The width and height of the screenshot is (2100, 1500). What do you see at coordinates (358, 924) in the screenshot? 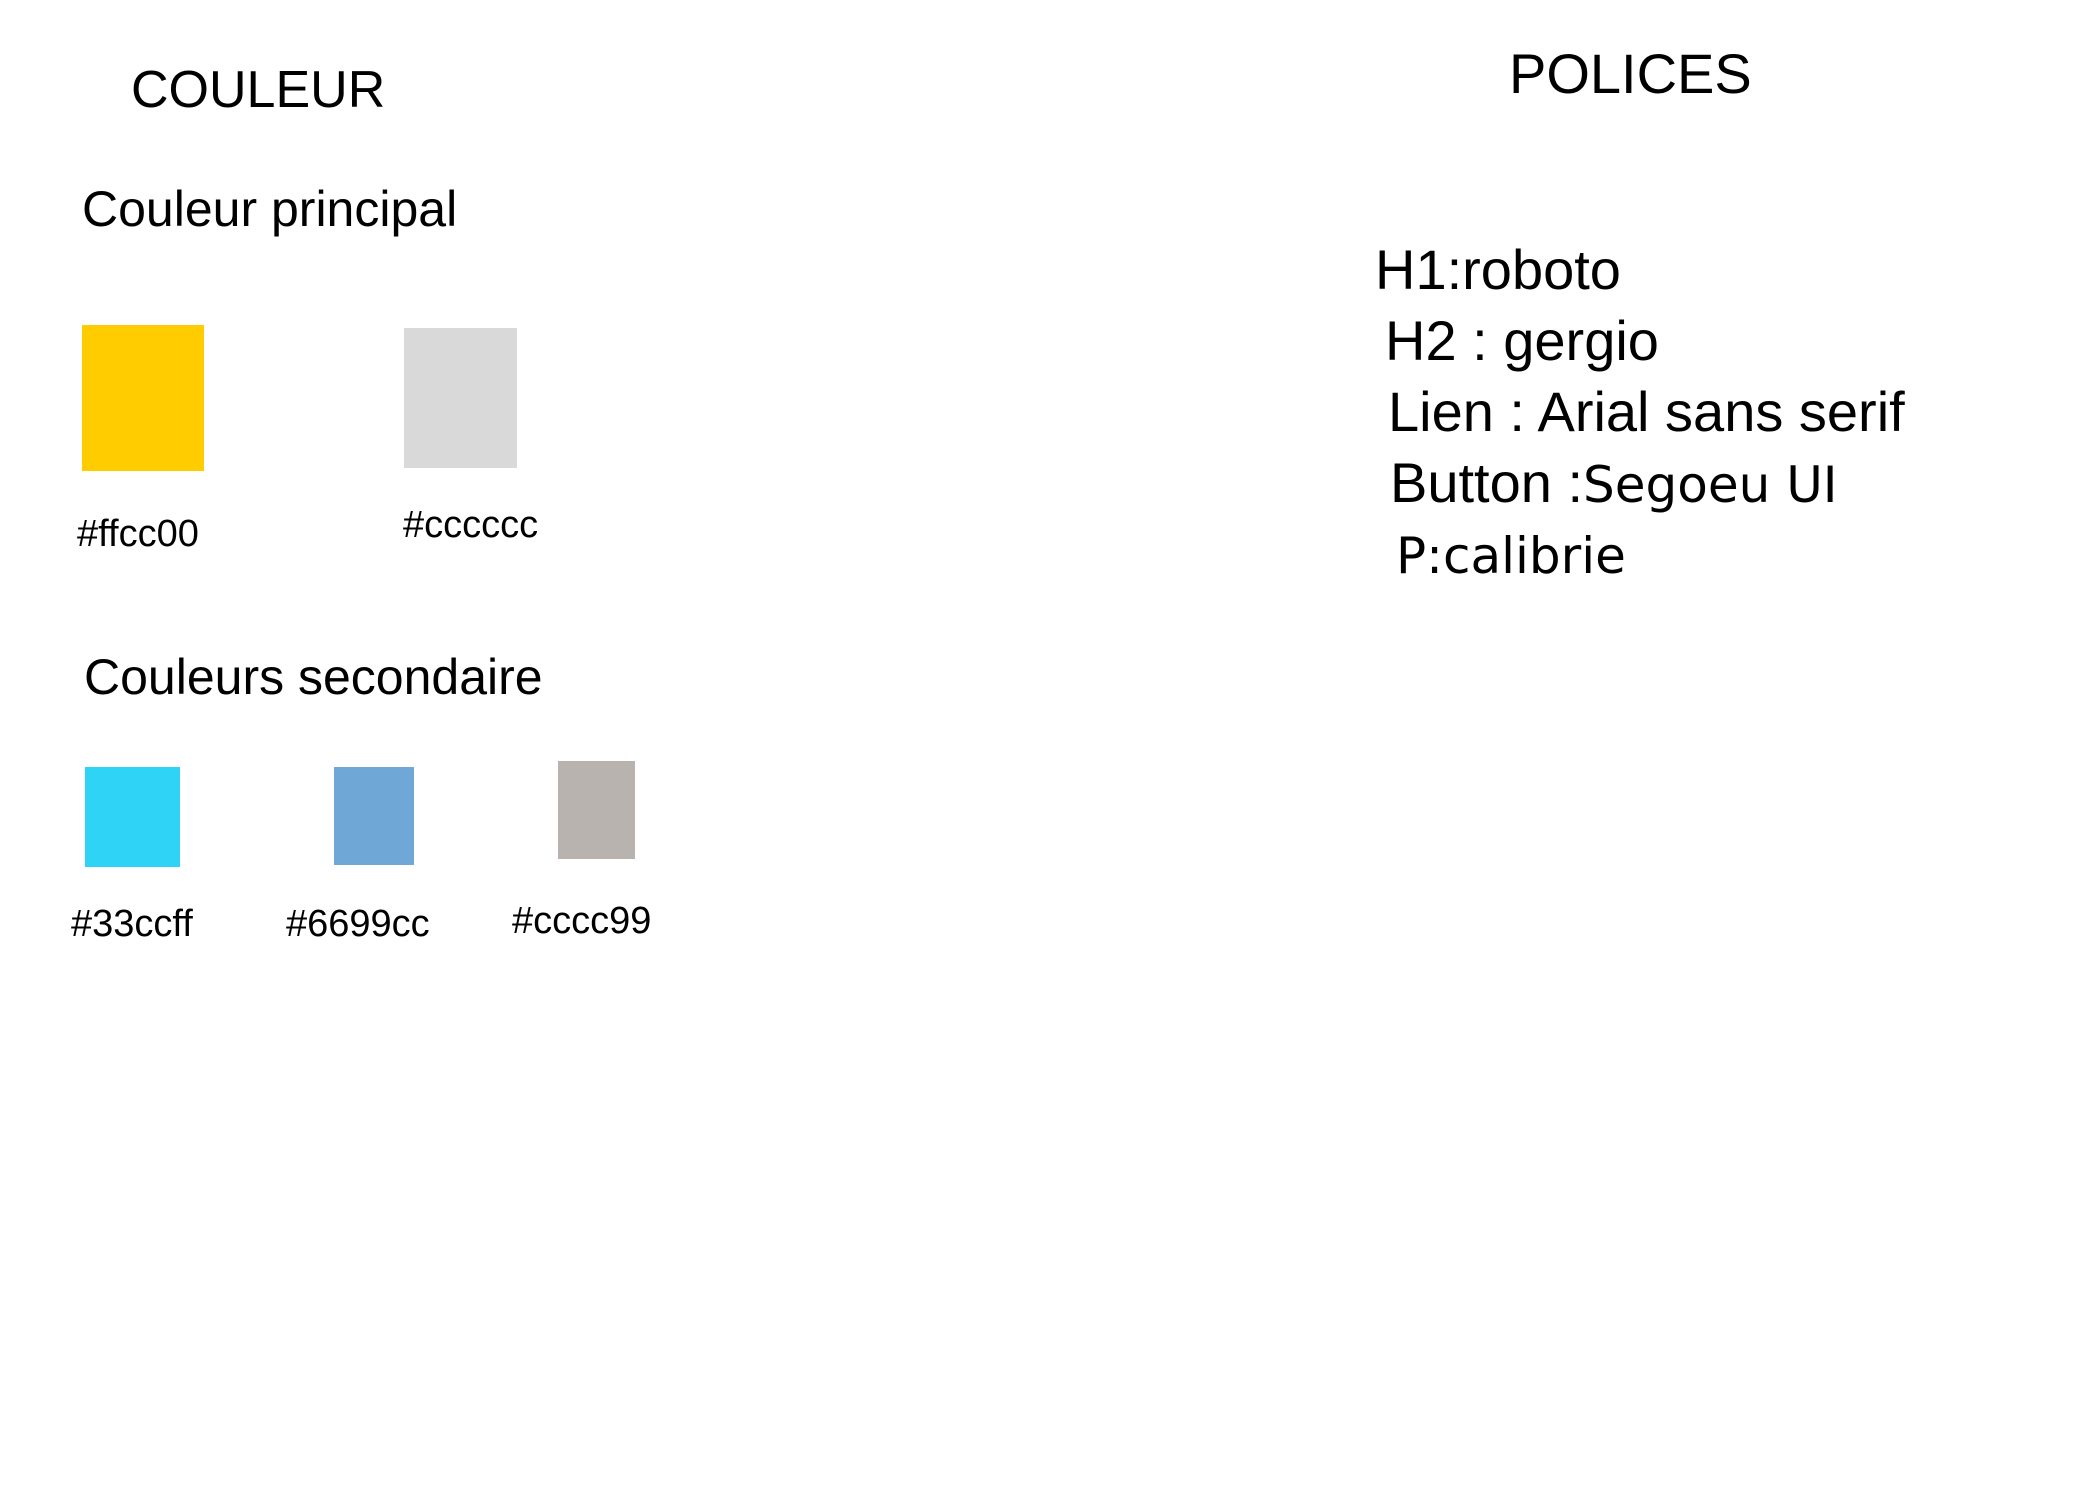
I see `color-hex-label: #6699cc` at bounding box center [358, 924].